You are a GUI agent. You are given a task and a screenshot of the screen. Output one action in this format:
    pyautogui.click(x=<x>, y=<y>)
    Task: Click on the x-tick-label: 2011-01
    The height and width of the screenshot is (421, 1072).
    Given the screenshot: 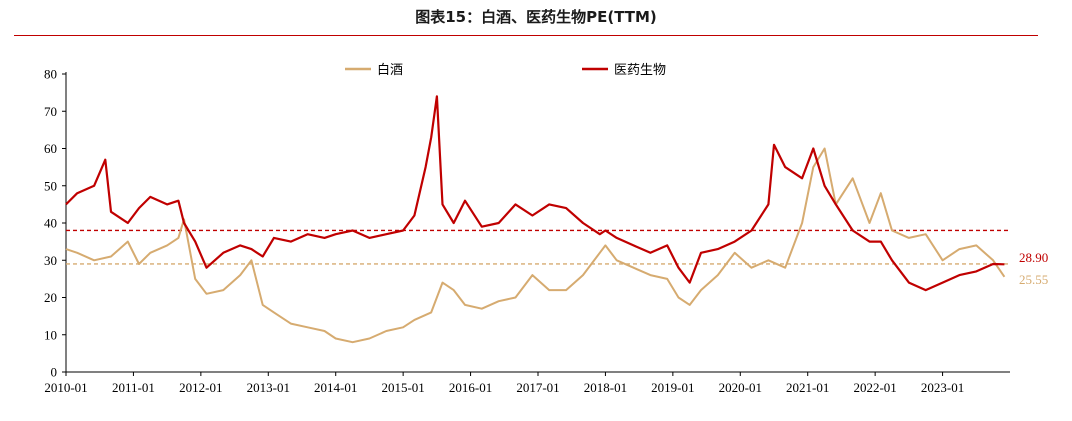 What is the action you would take?
    pyautogui.click(x=133, y=387)
    